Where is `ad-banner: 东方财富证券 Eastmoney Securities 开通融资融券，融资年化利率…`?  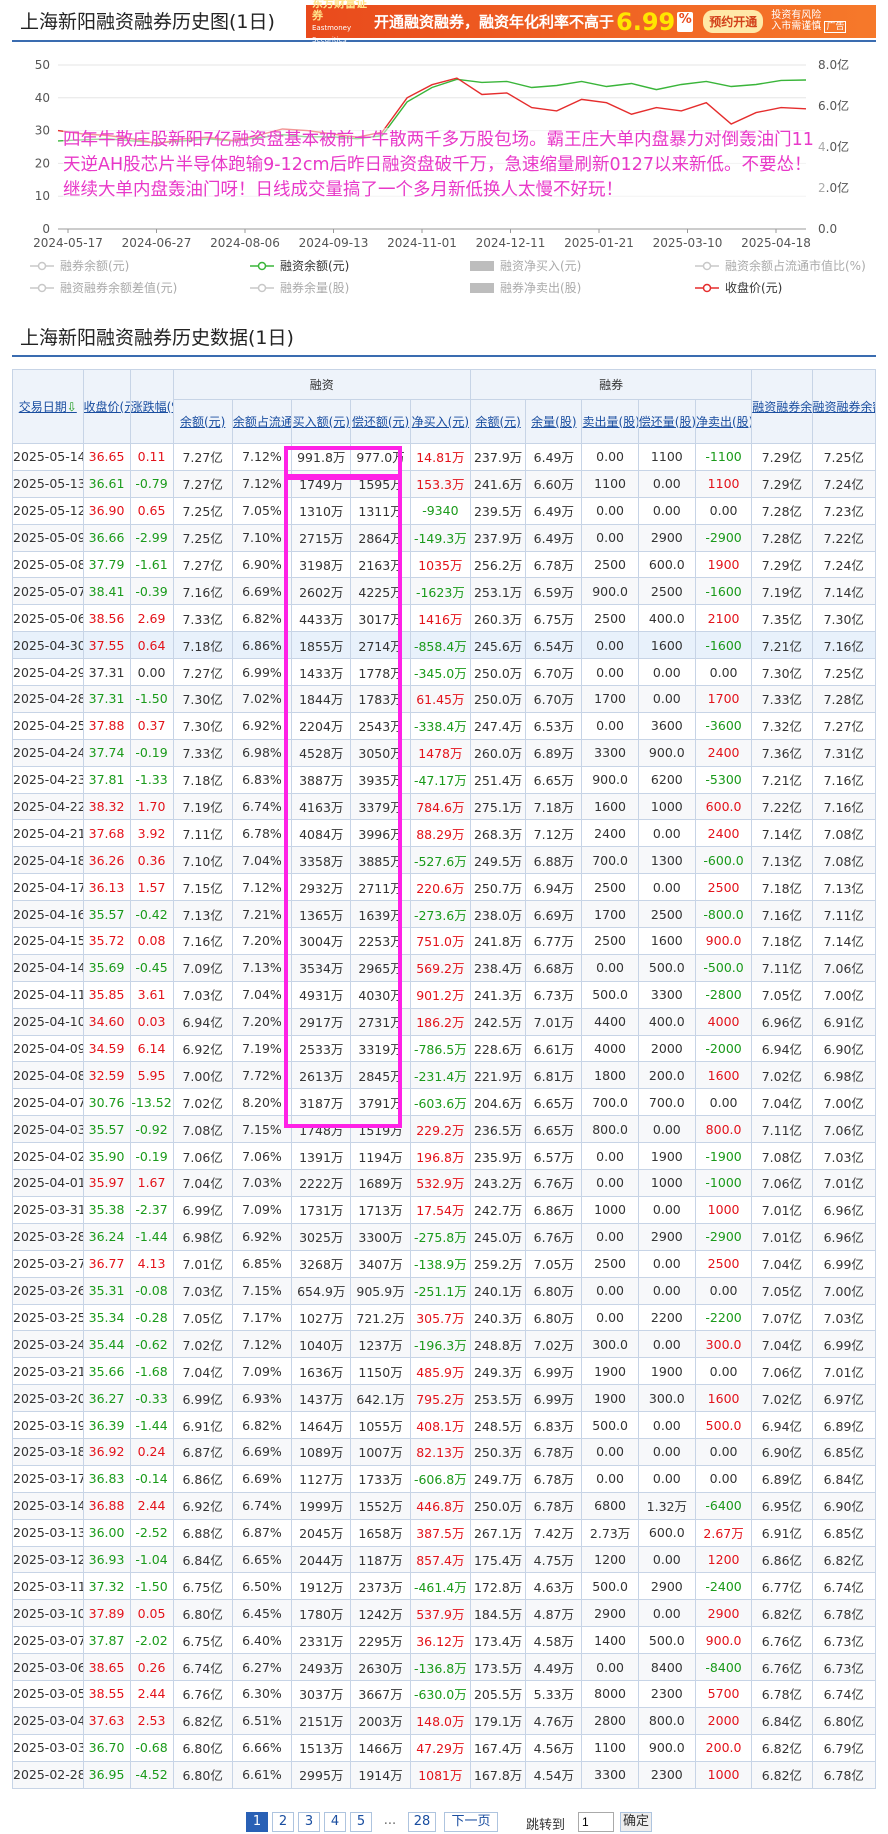 ad-banner: 东方财富证券 Eastmoney Securities 开通融资融券，融资年化利率… is located at coordinates (591, 22).